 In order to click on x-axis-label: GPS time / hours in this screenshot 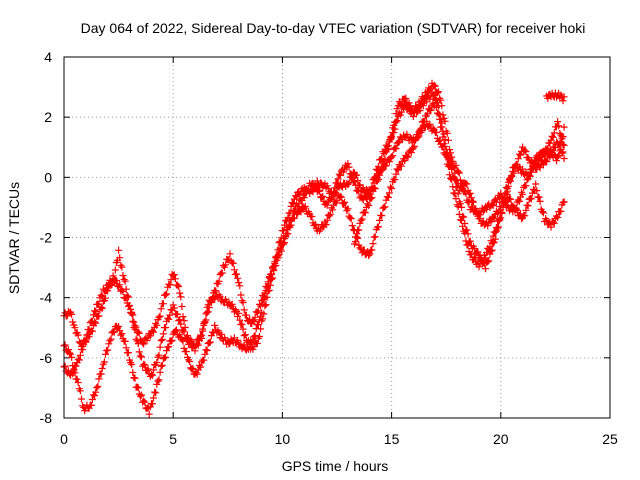, I will do `click(335, 466)`.